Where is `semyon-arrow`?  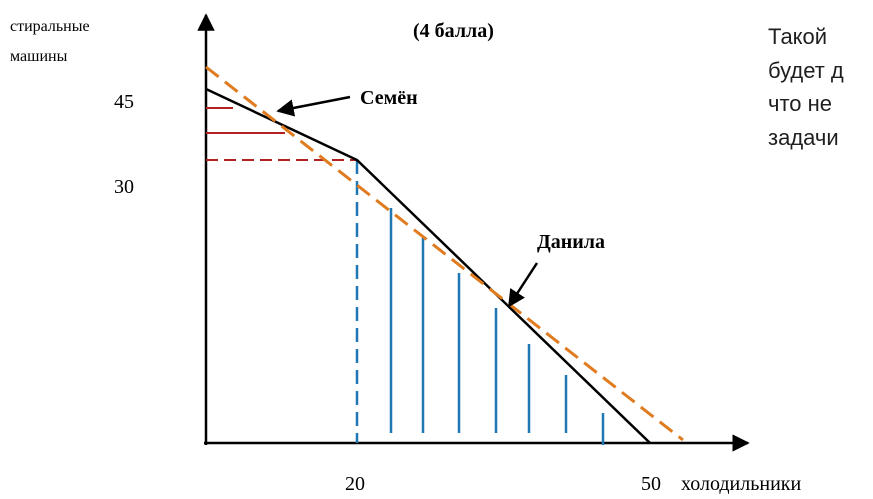 semyon-arrow is located at coordinates (313, 106).